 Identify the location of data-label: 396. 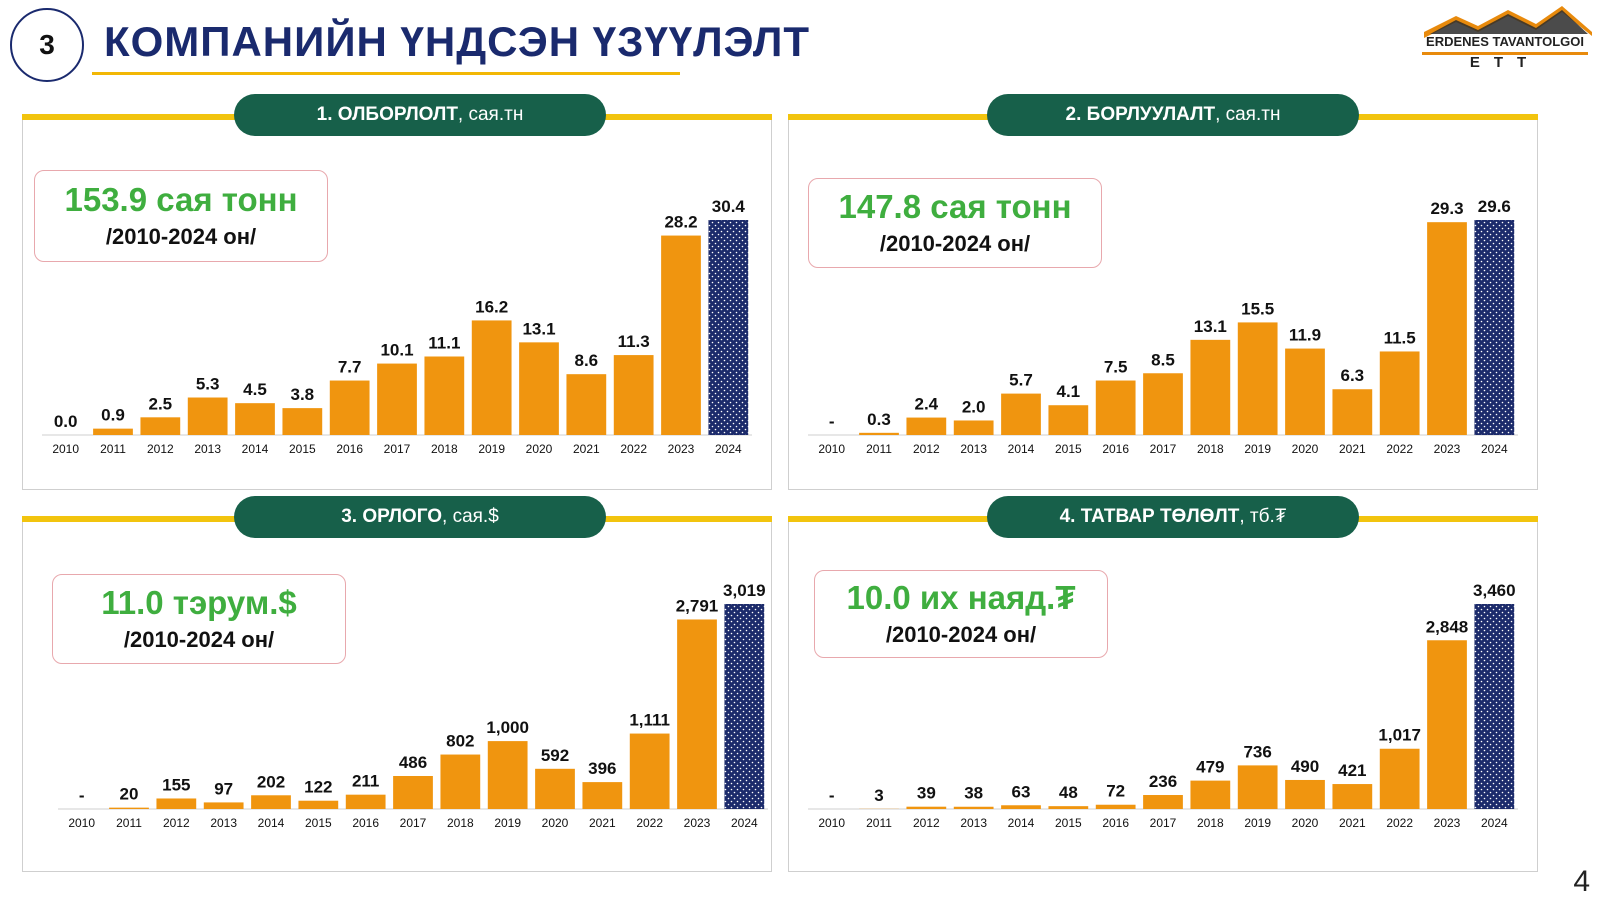
(602, 768).